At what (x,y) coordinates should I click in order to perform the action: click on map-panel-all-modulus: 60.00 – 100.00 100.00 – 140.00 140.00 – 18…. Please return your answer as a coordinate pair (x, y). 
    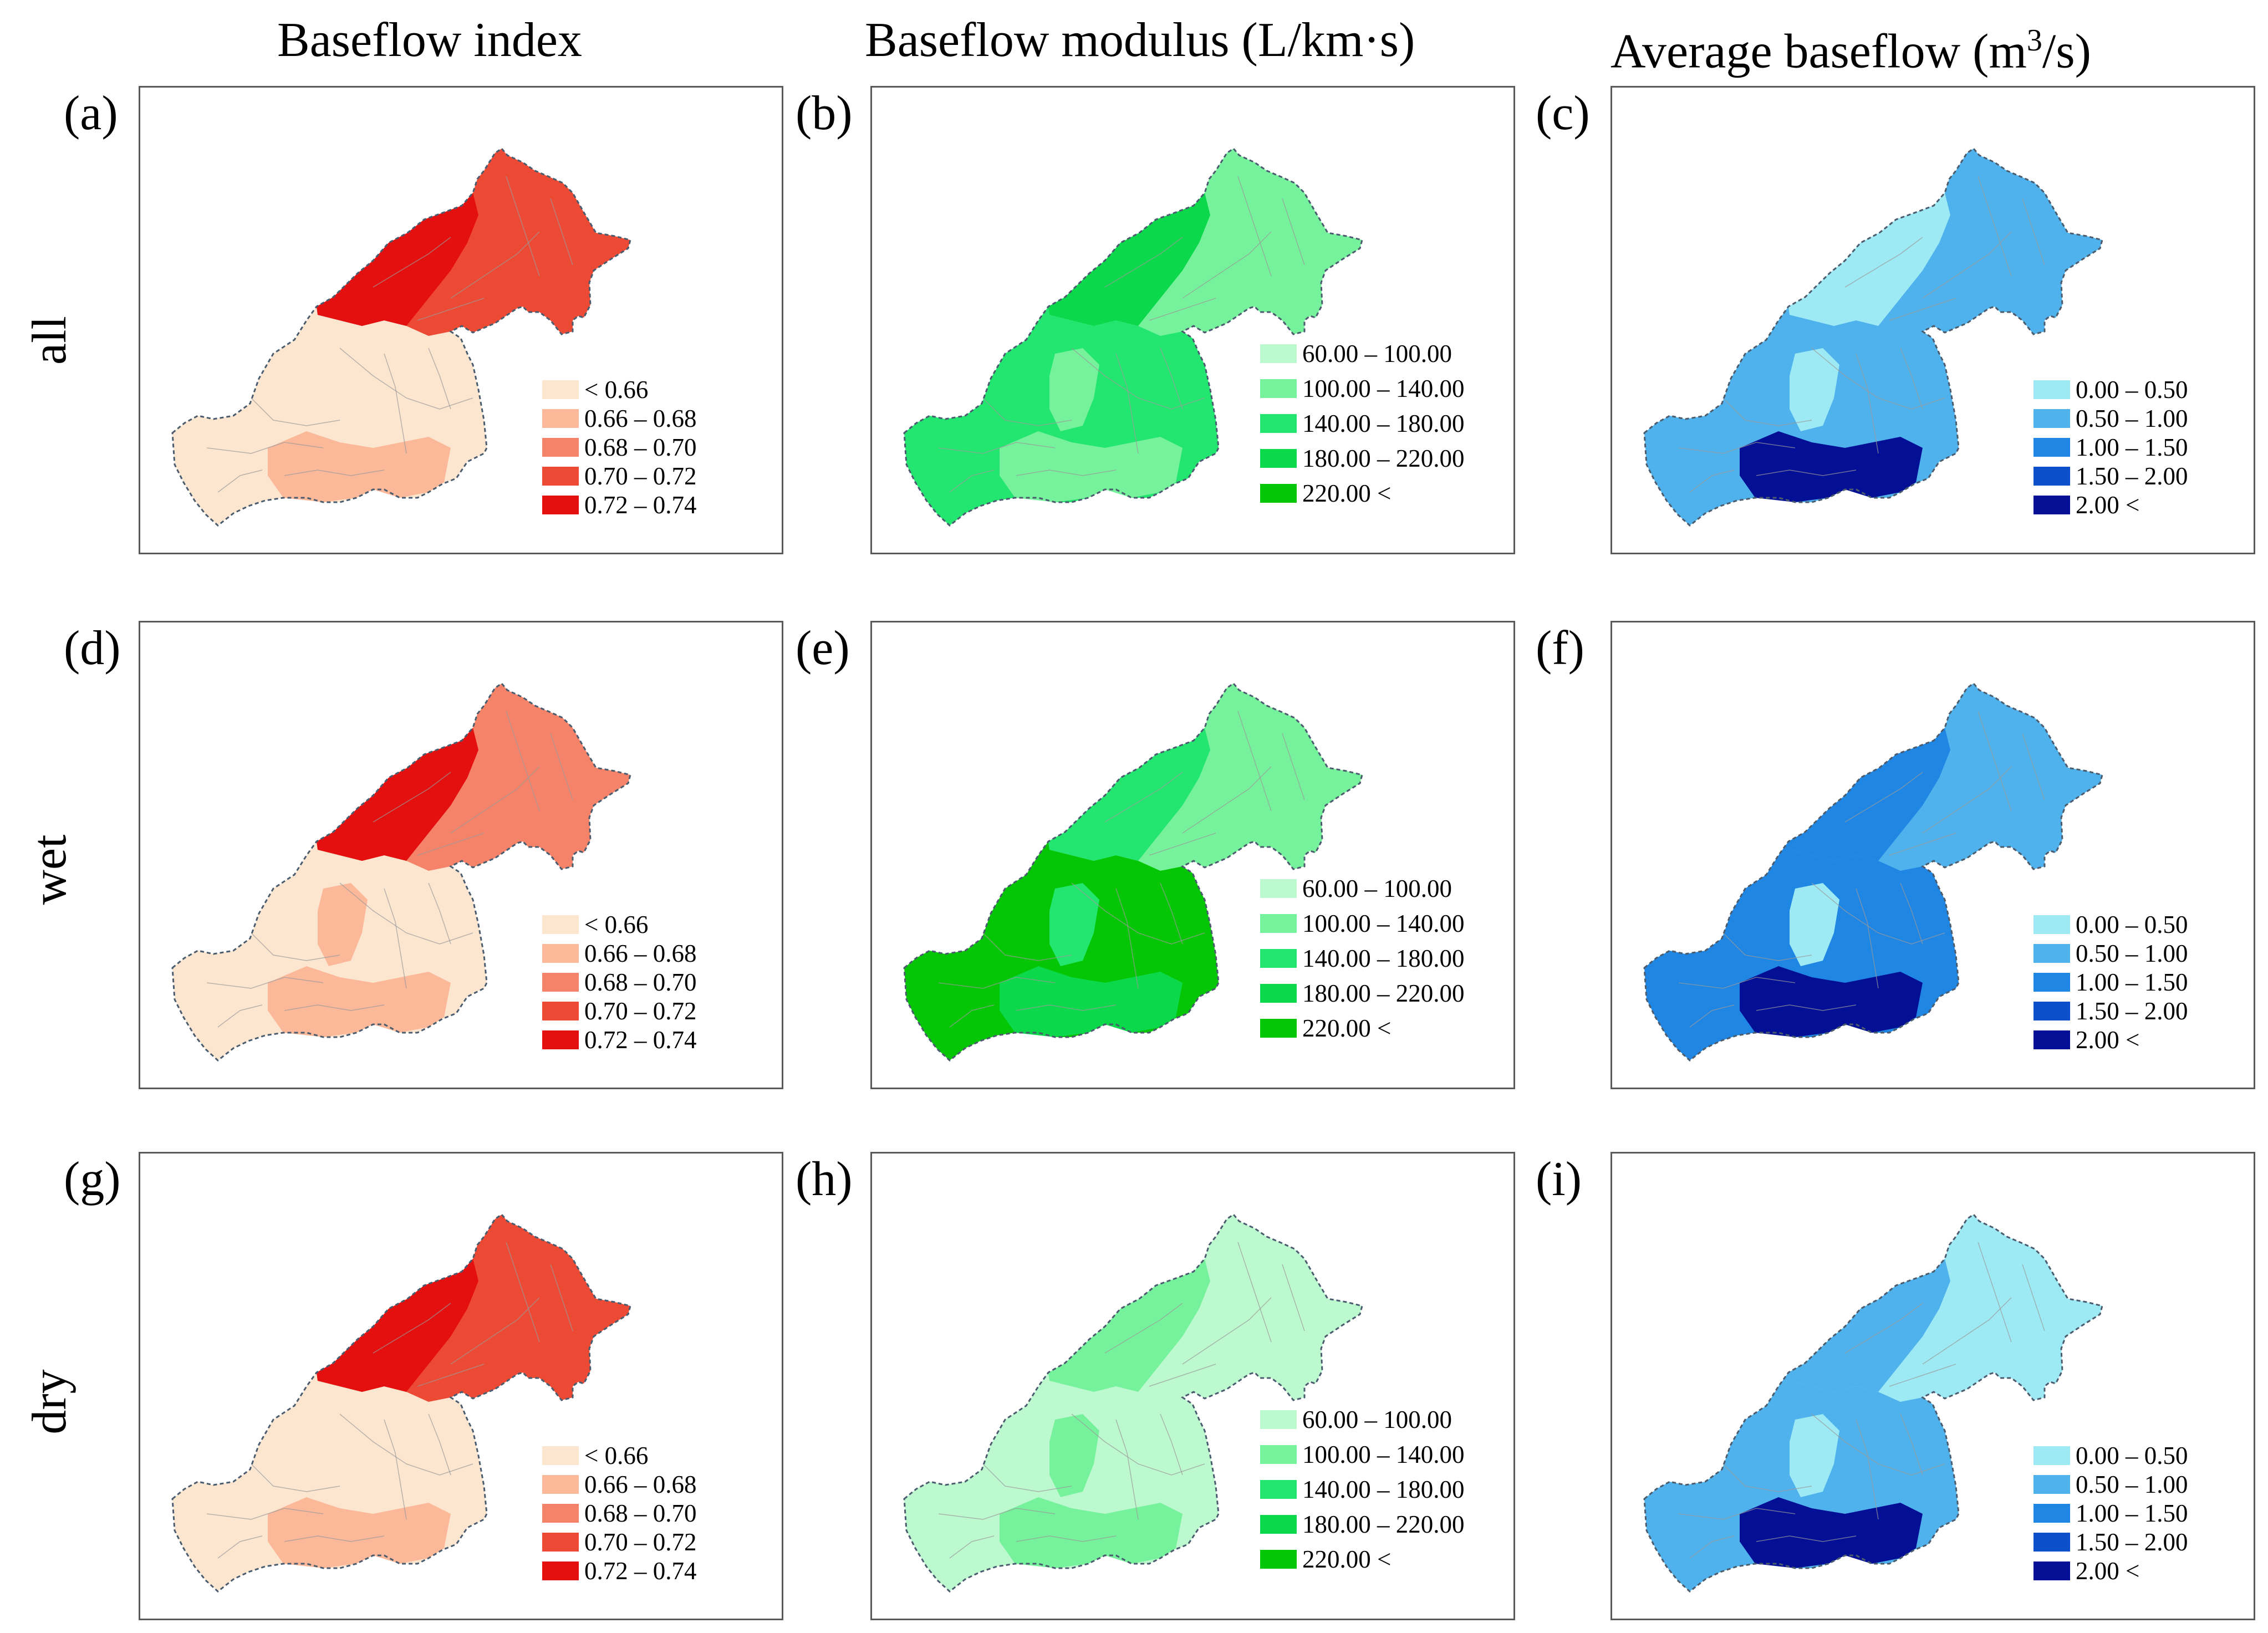
    Looking at the image, I should click on (1193, 320).